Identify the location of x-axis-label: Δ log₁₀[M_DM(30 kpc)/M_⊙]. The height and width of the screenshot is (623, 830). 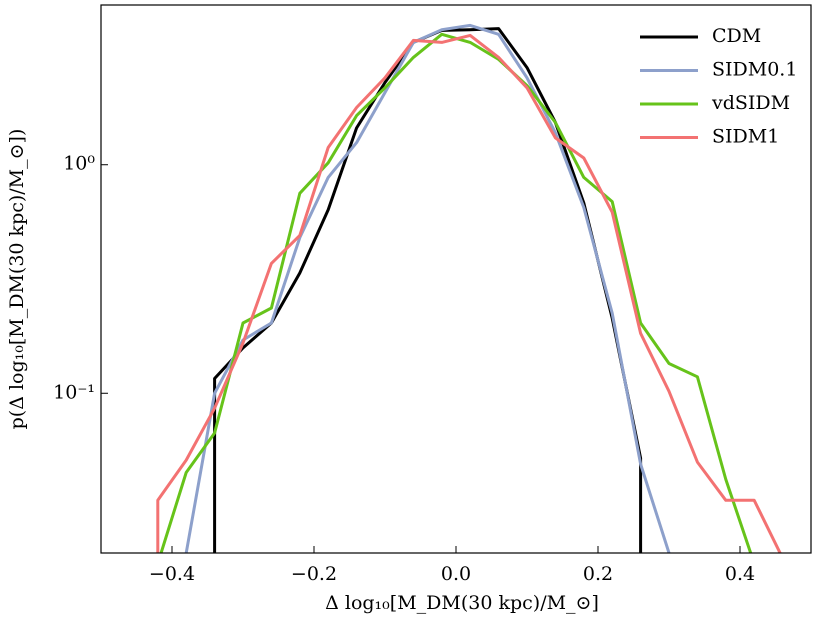
(462, 603).